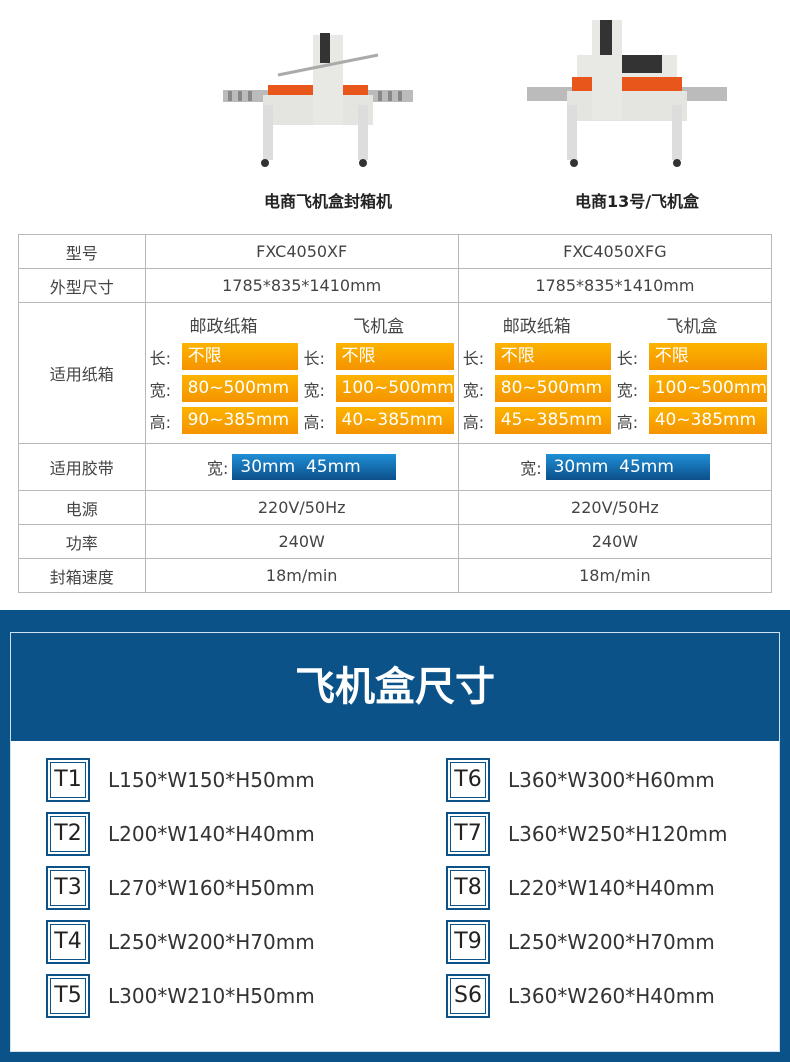 The height and width of the screenshot is (1062, 790). Describe the element at coordinates (68, 996) in the screenshot. I see `size-code-badge: T5` at that location.